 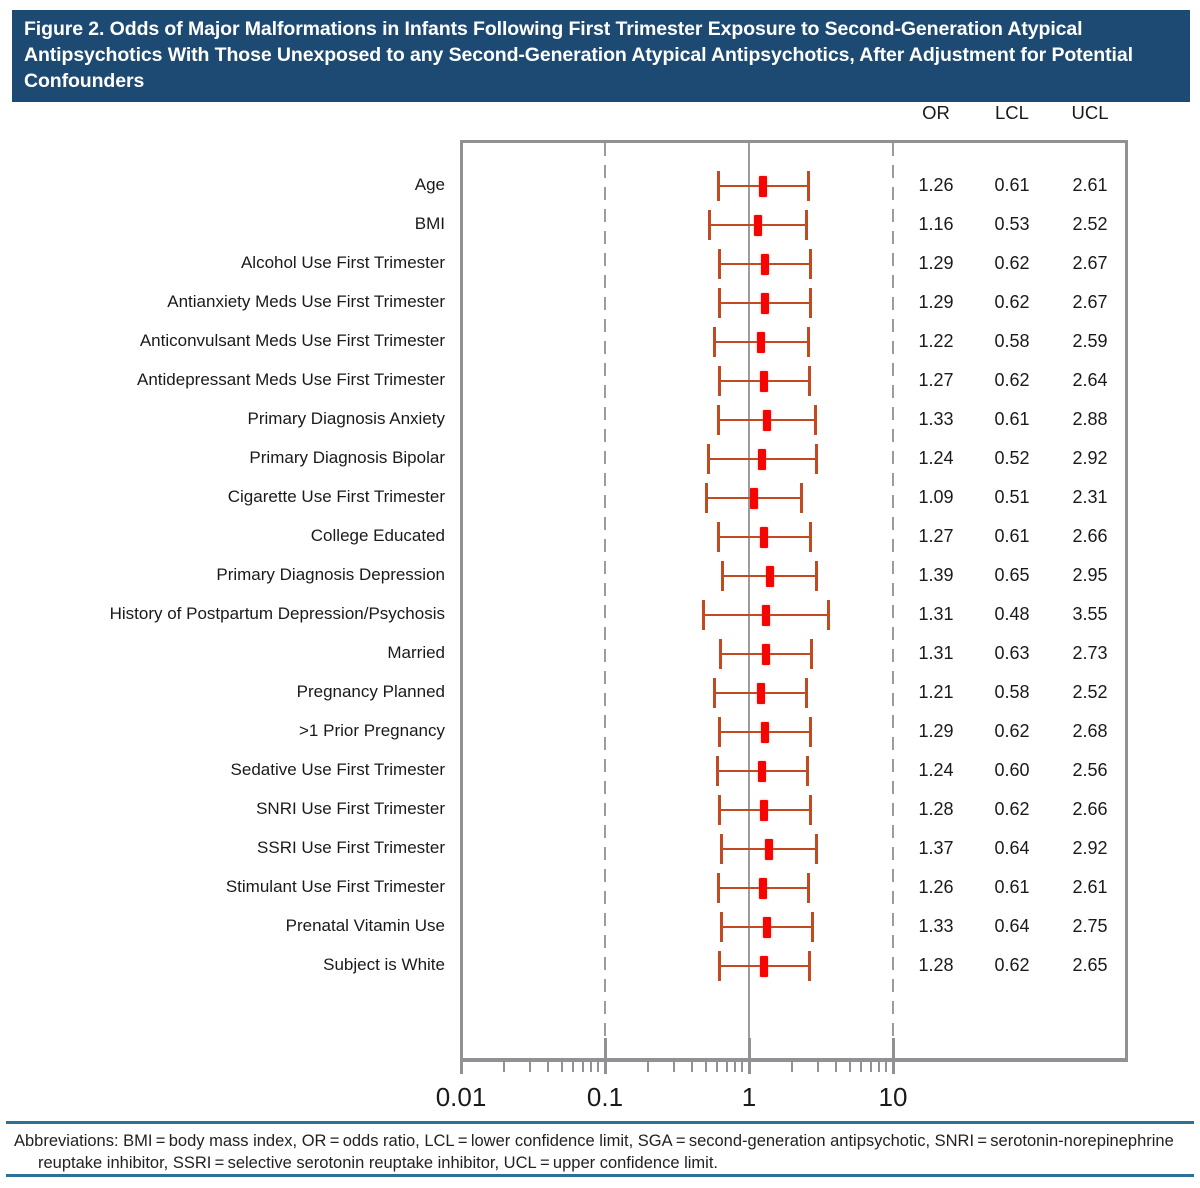 What do you see at coordinates (1090, 770) in the screenshot?
I see `value-ucl: 2.56` at bounding box center [1090, 770].